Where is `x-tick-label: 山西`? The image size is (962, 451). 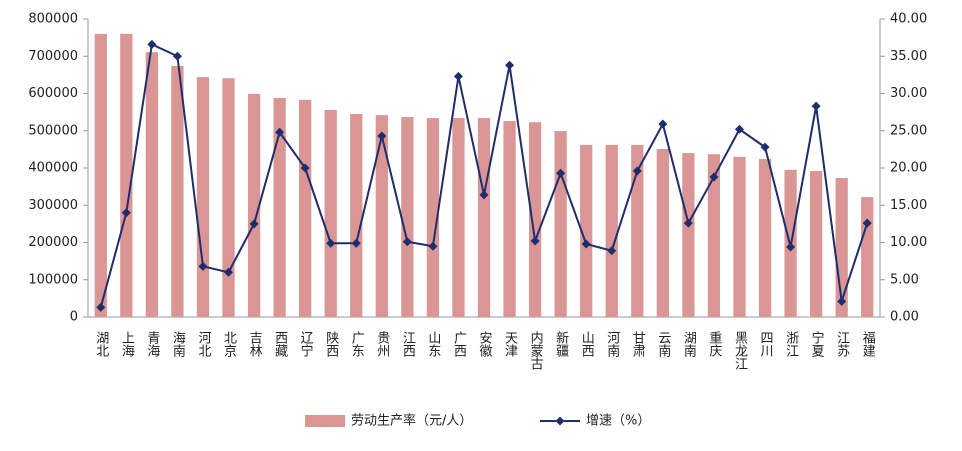
x-tick-label: 山西 is located at coordinates (587, 344).